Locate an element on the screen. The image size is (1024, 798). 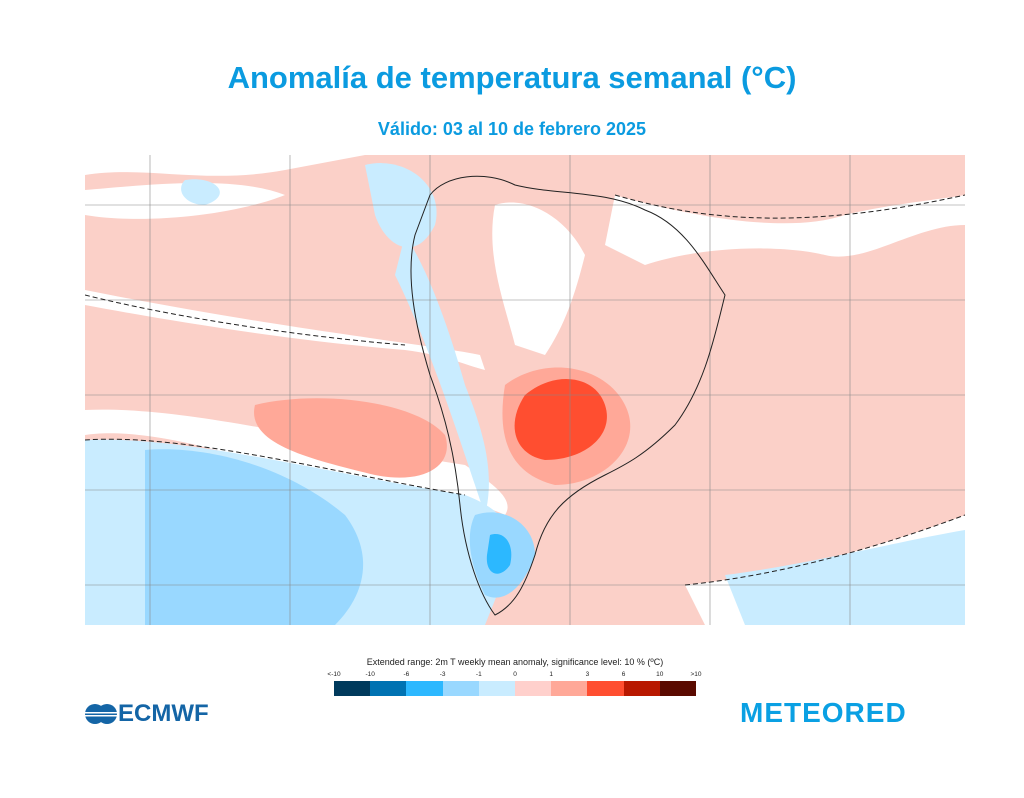
meteored-logo: METEORED is located at coordinates (823, 712).